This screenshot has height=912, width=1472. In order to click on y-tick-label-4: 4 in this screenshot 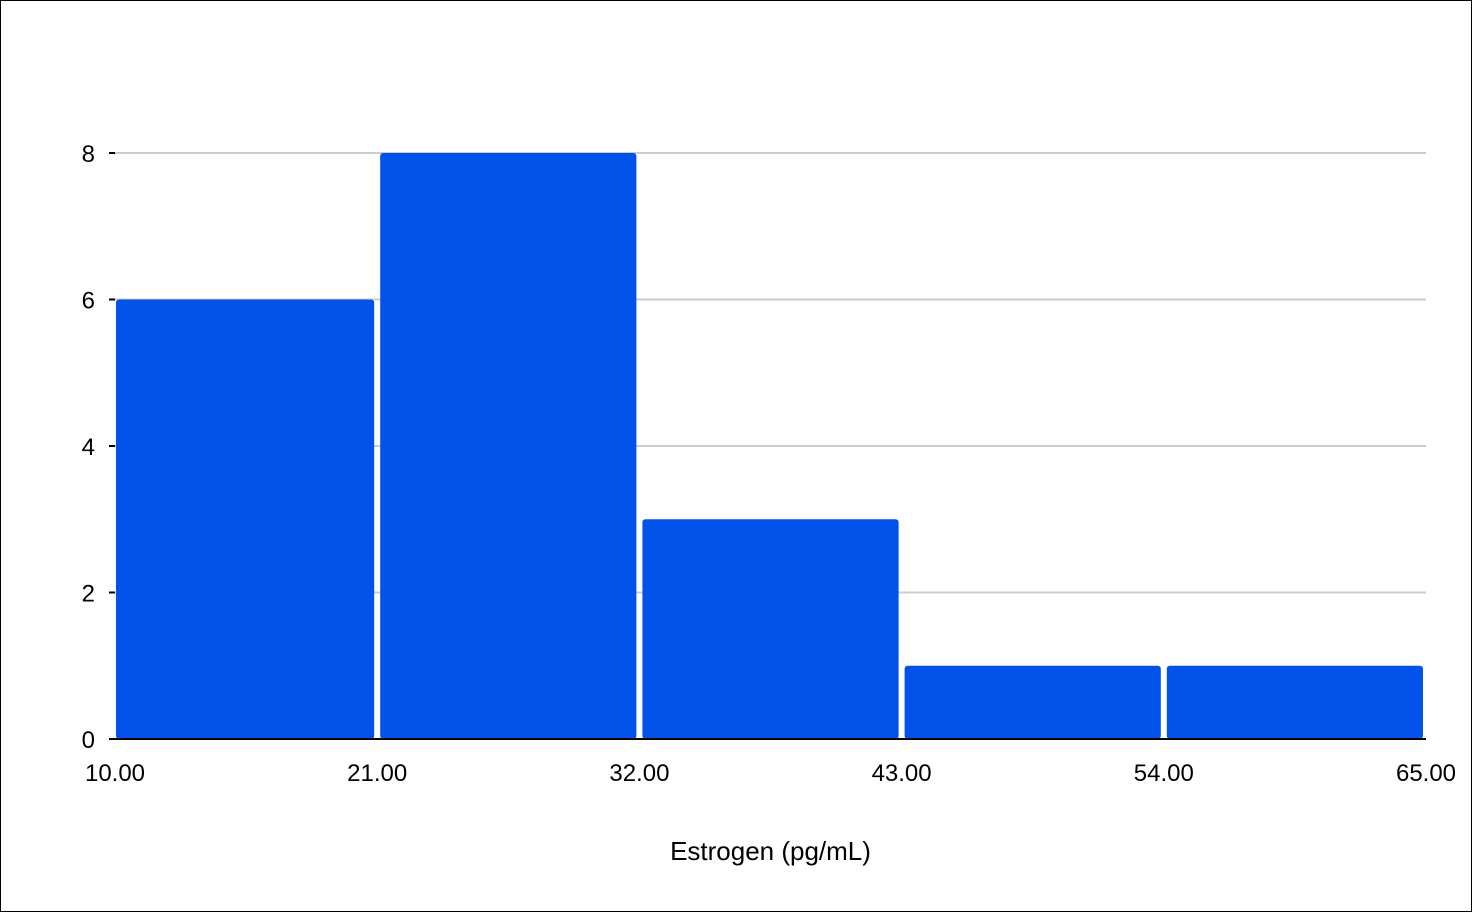, I will do `click(88, 447)`.